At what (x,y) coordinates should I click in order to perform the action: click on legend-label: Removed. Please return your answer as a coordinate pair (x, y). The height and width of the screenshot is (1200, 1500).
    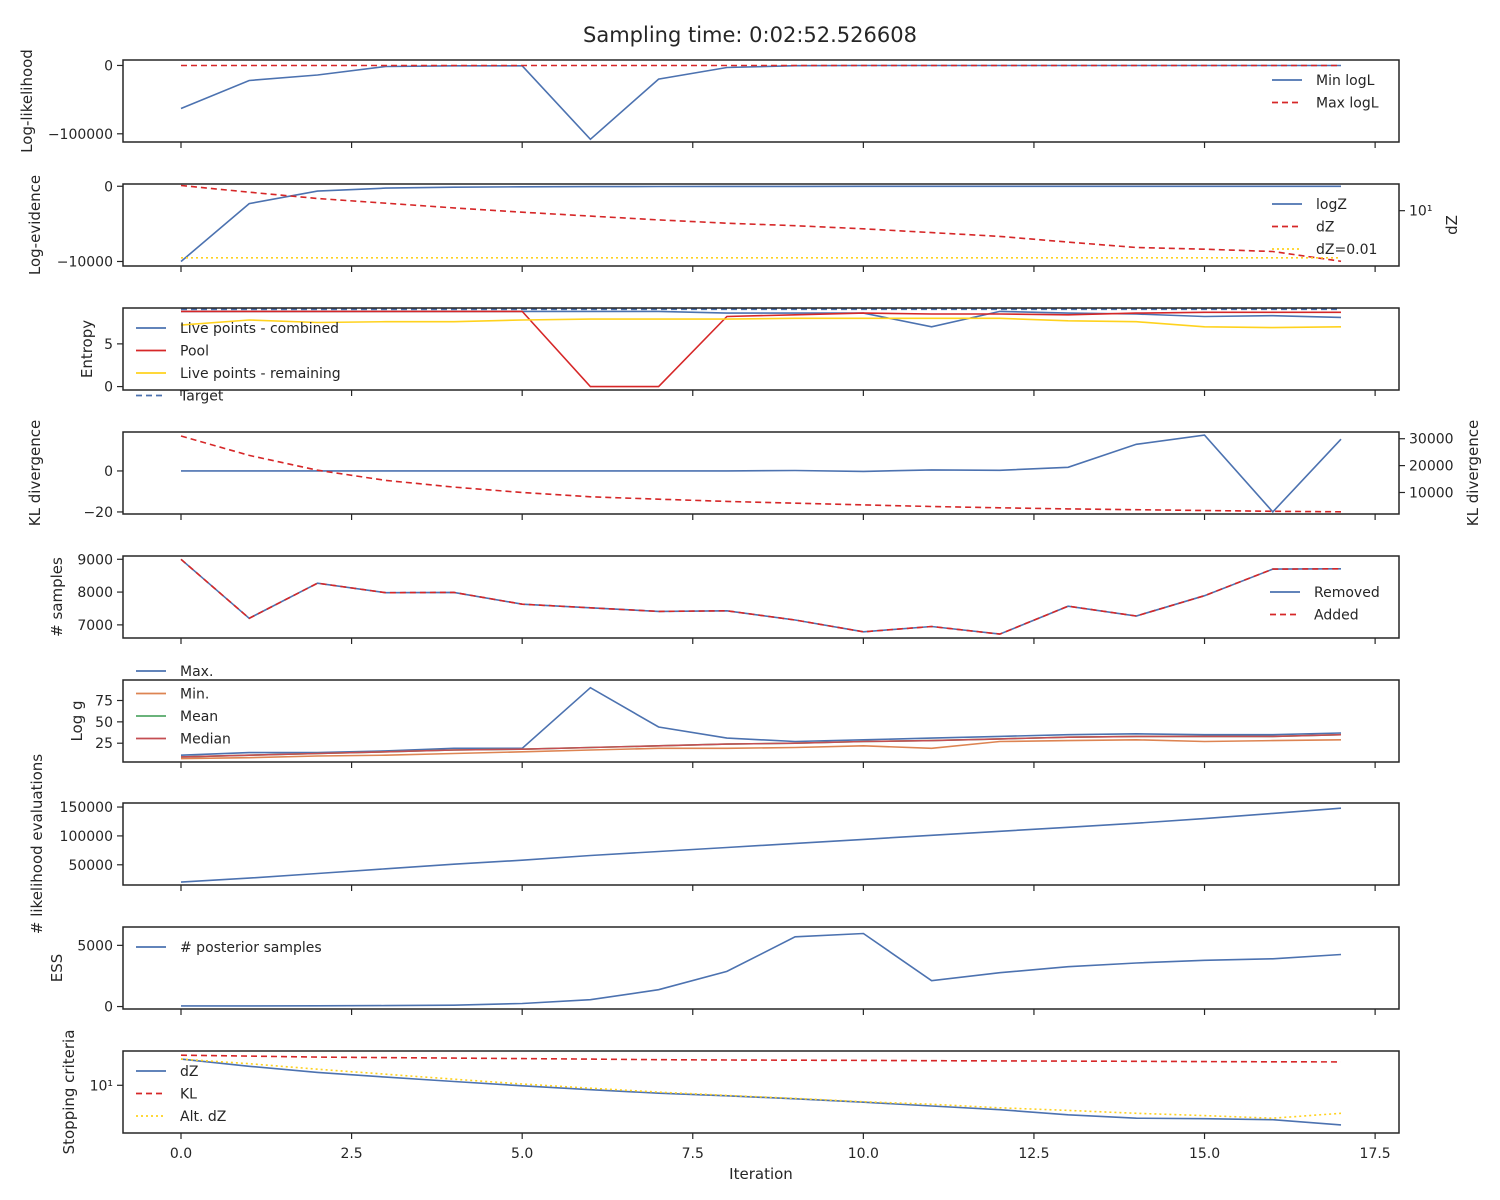
    Looking at the image, I should click on (1347, 593).